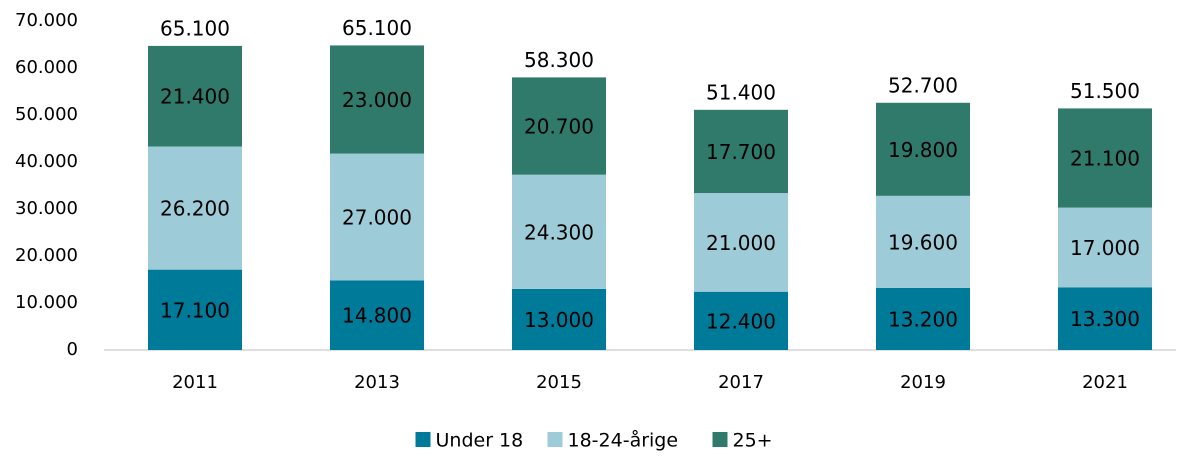 The width and height of the screenshot is (1185, 456). I want to click on data-label: 14.800, so click(377, 316).